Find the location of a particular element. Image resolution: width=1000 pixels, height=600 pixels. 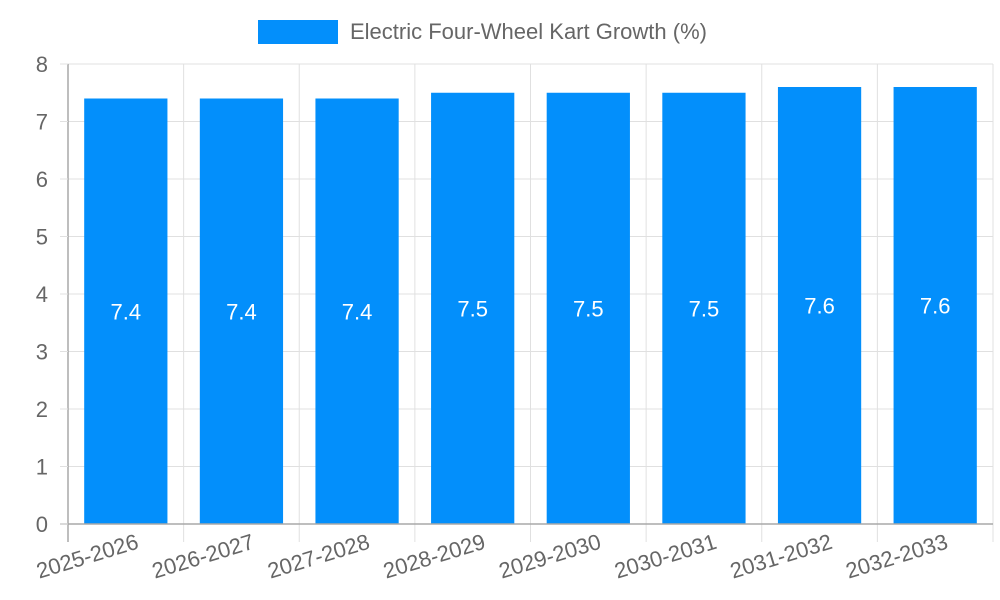

y-tick-label: 6 is located at coordinates (42, 179).